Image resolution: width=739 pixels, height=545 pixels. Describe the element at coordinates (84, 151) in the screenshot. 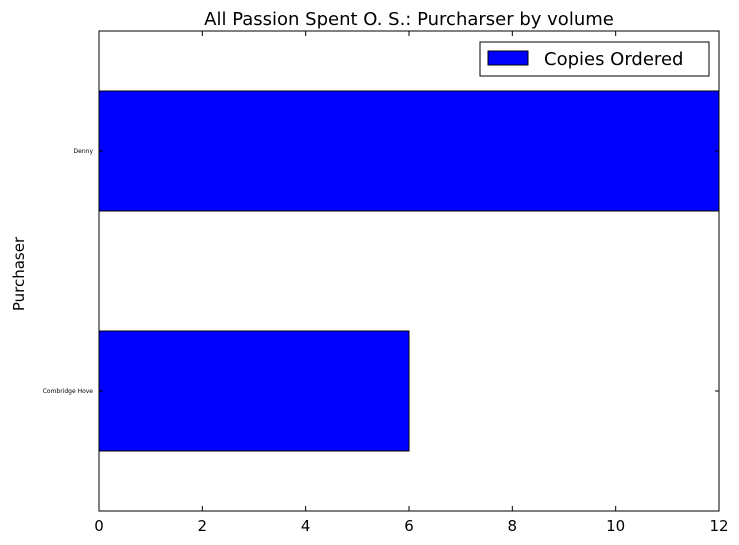

I see `y-tick-label: Denny` at that location.